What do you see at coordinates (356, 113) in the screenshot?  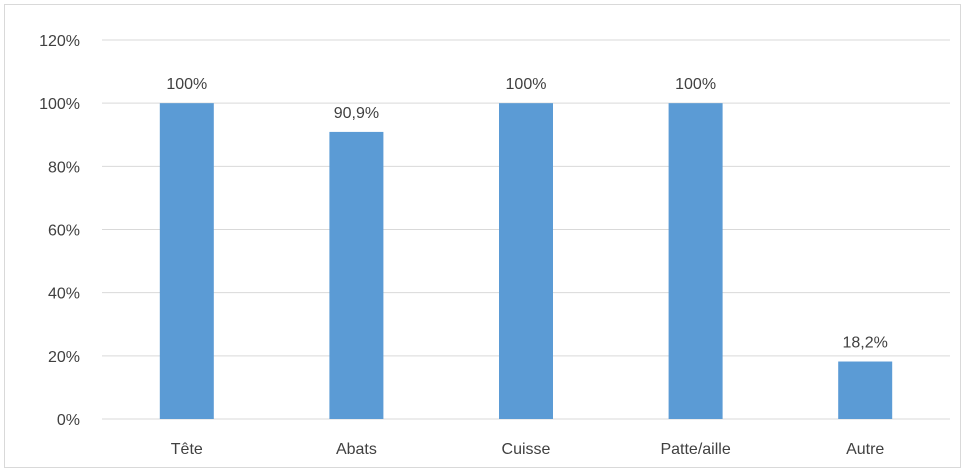 I see `data-label: 90,9%` at bounding box center [356, 113].